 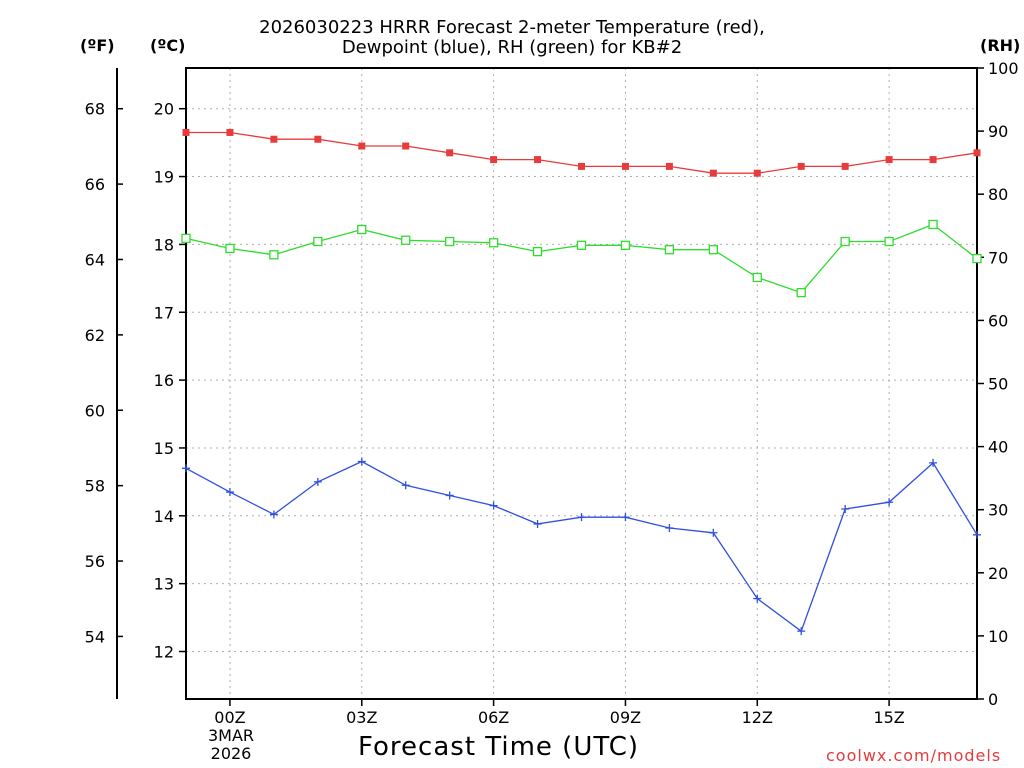 I want to click on celsius-tick-label: 18, so click(x=164, y=244).